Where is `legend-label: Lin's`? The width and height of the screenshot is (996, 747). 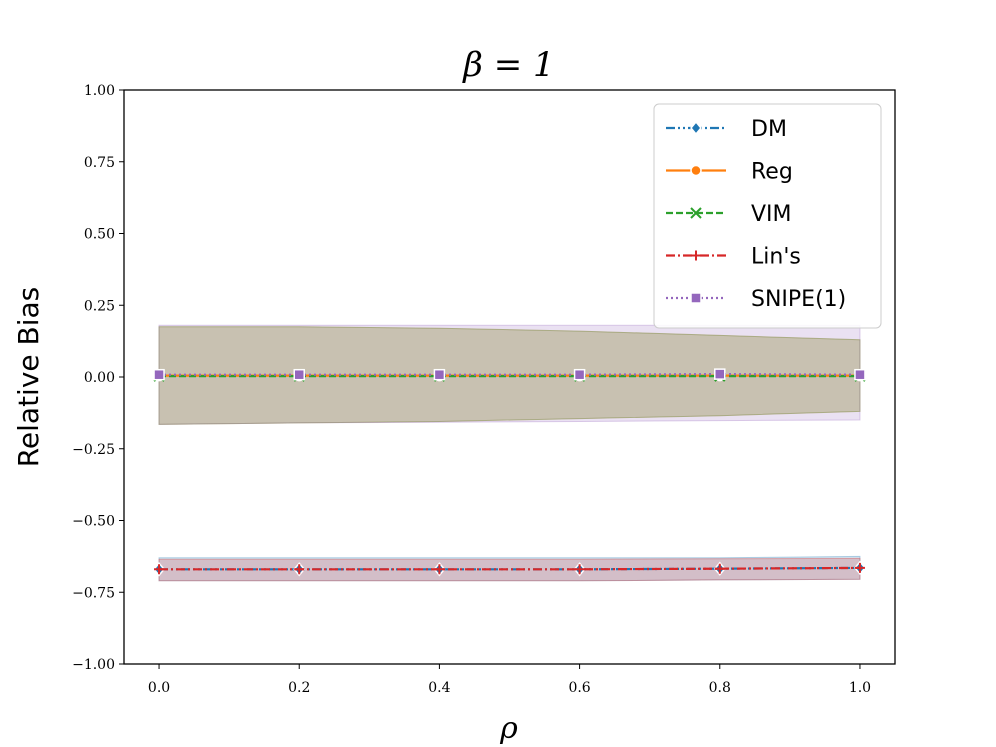
legend-label: Lin's is located at coordinates (776, 257).